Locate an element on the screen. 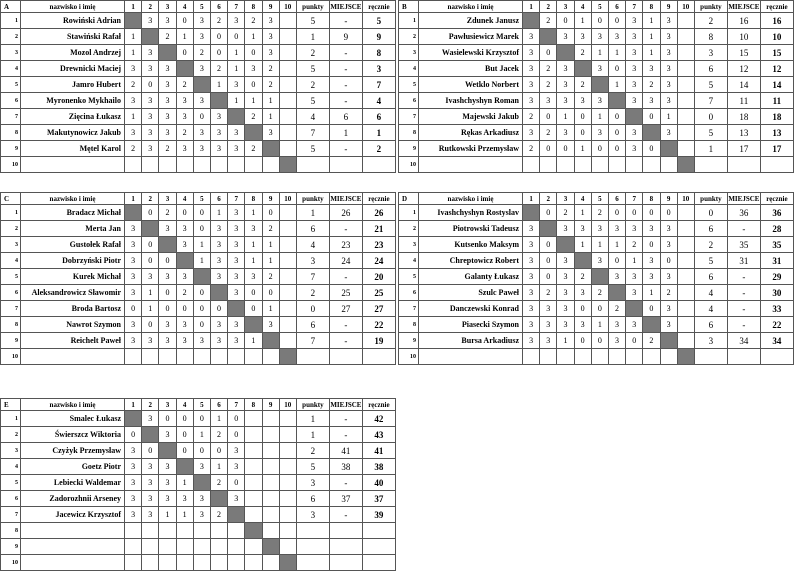 This screenshot has width=800, height=573. player-row: 1 Rowiński Adrian 3 3 0 3 2 3 2 3 5-5 is located at coordinates (198, 20).